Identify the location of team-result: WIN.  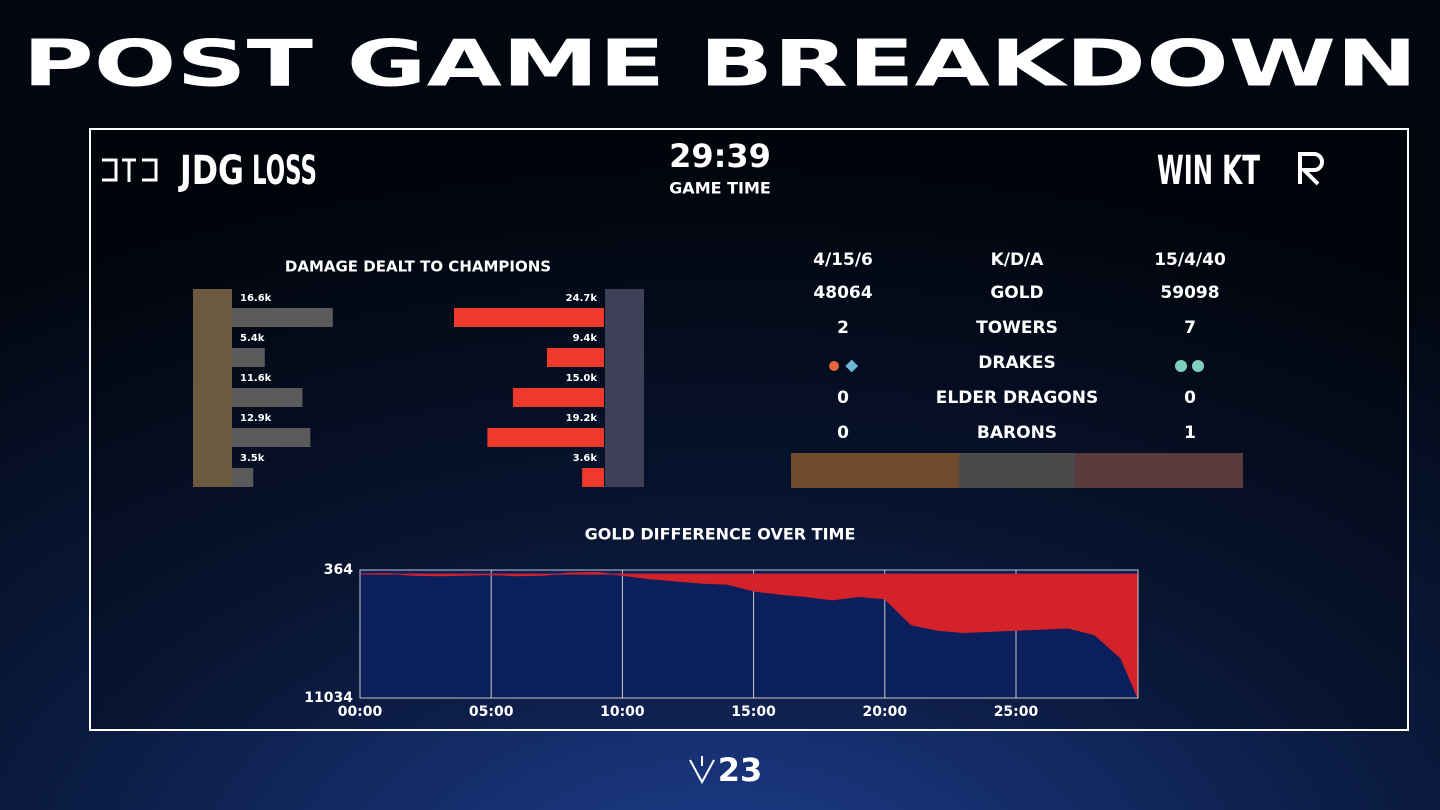
(1185, 171).